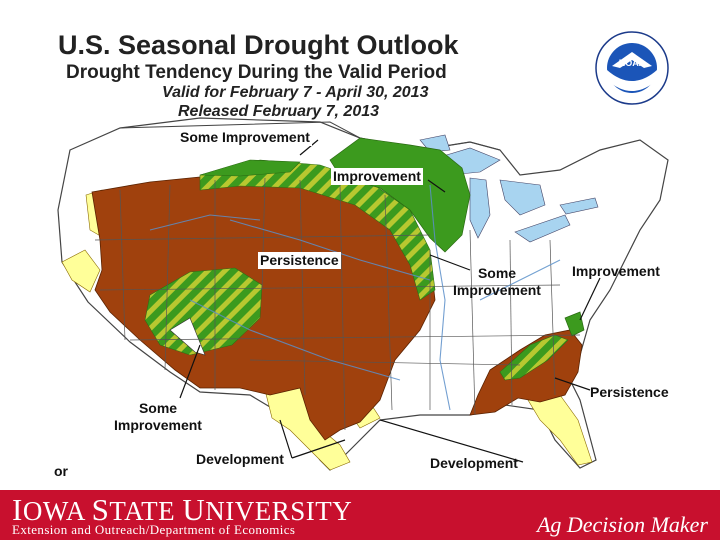 This screenshot has height=540, width=720. I want to click on valid-period: Valid for February 7 - April 30, 2013, so click(295, 92).